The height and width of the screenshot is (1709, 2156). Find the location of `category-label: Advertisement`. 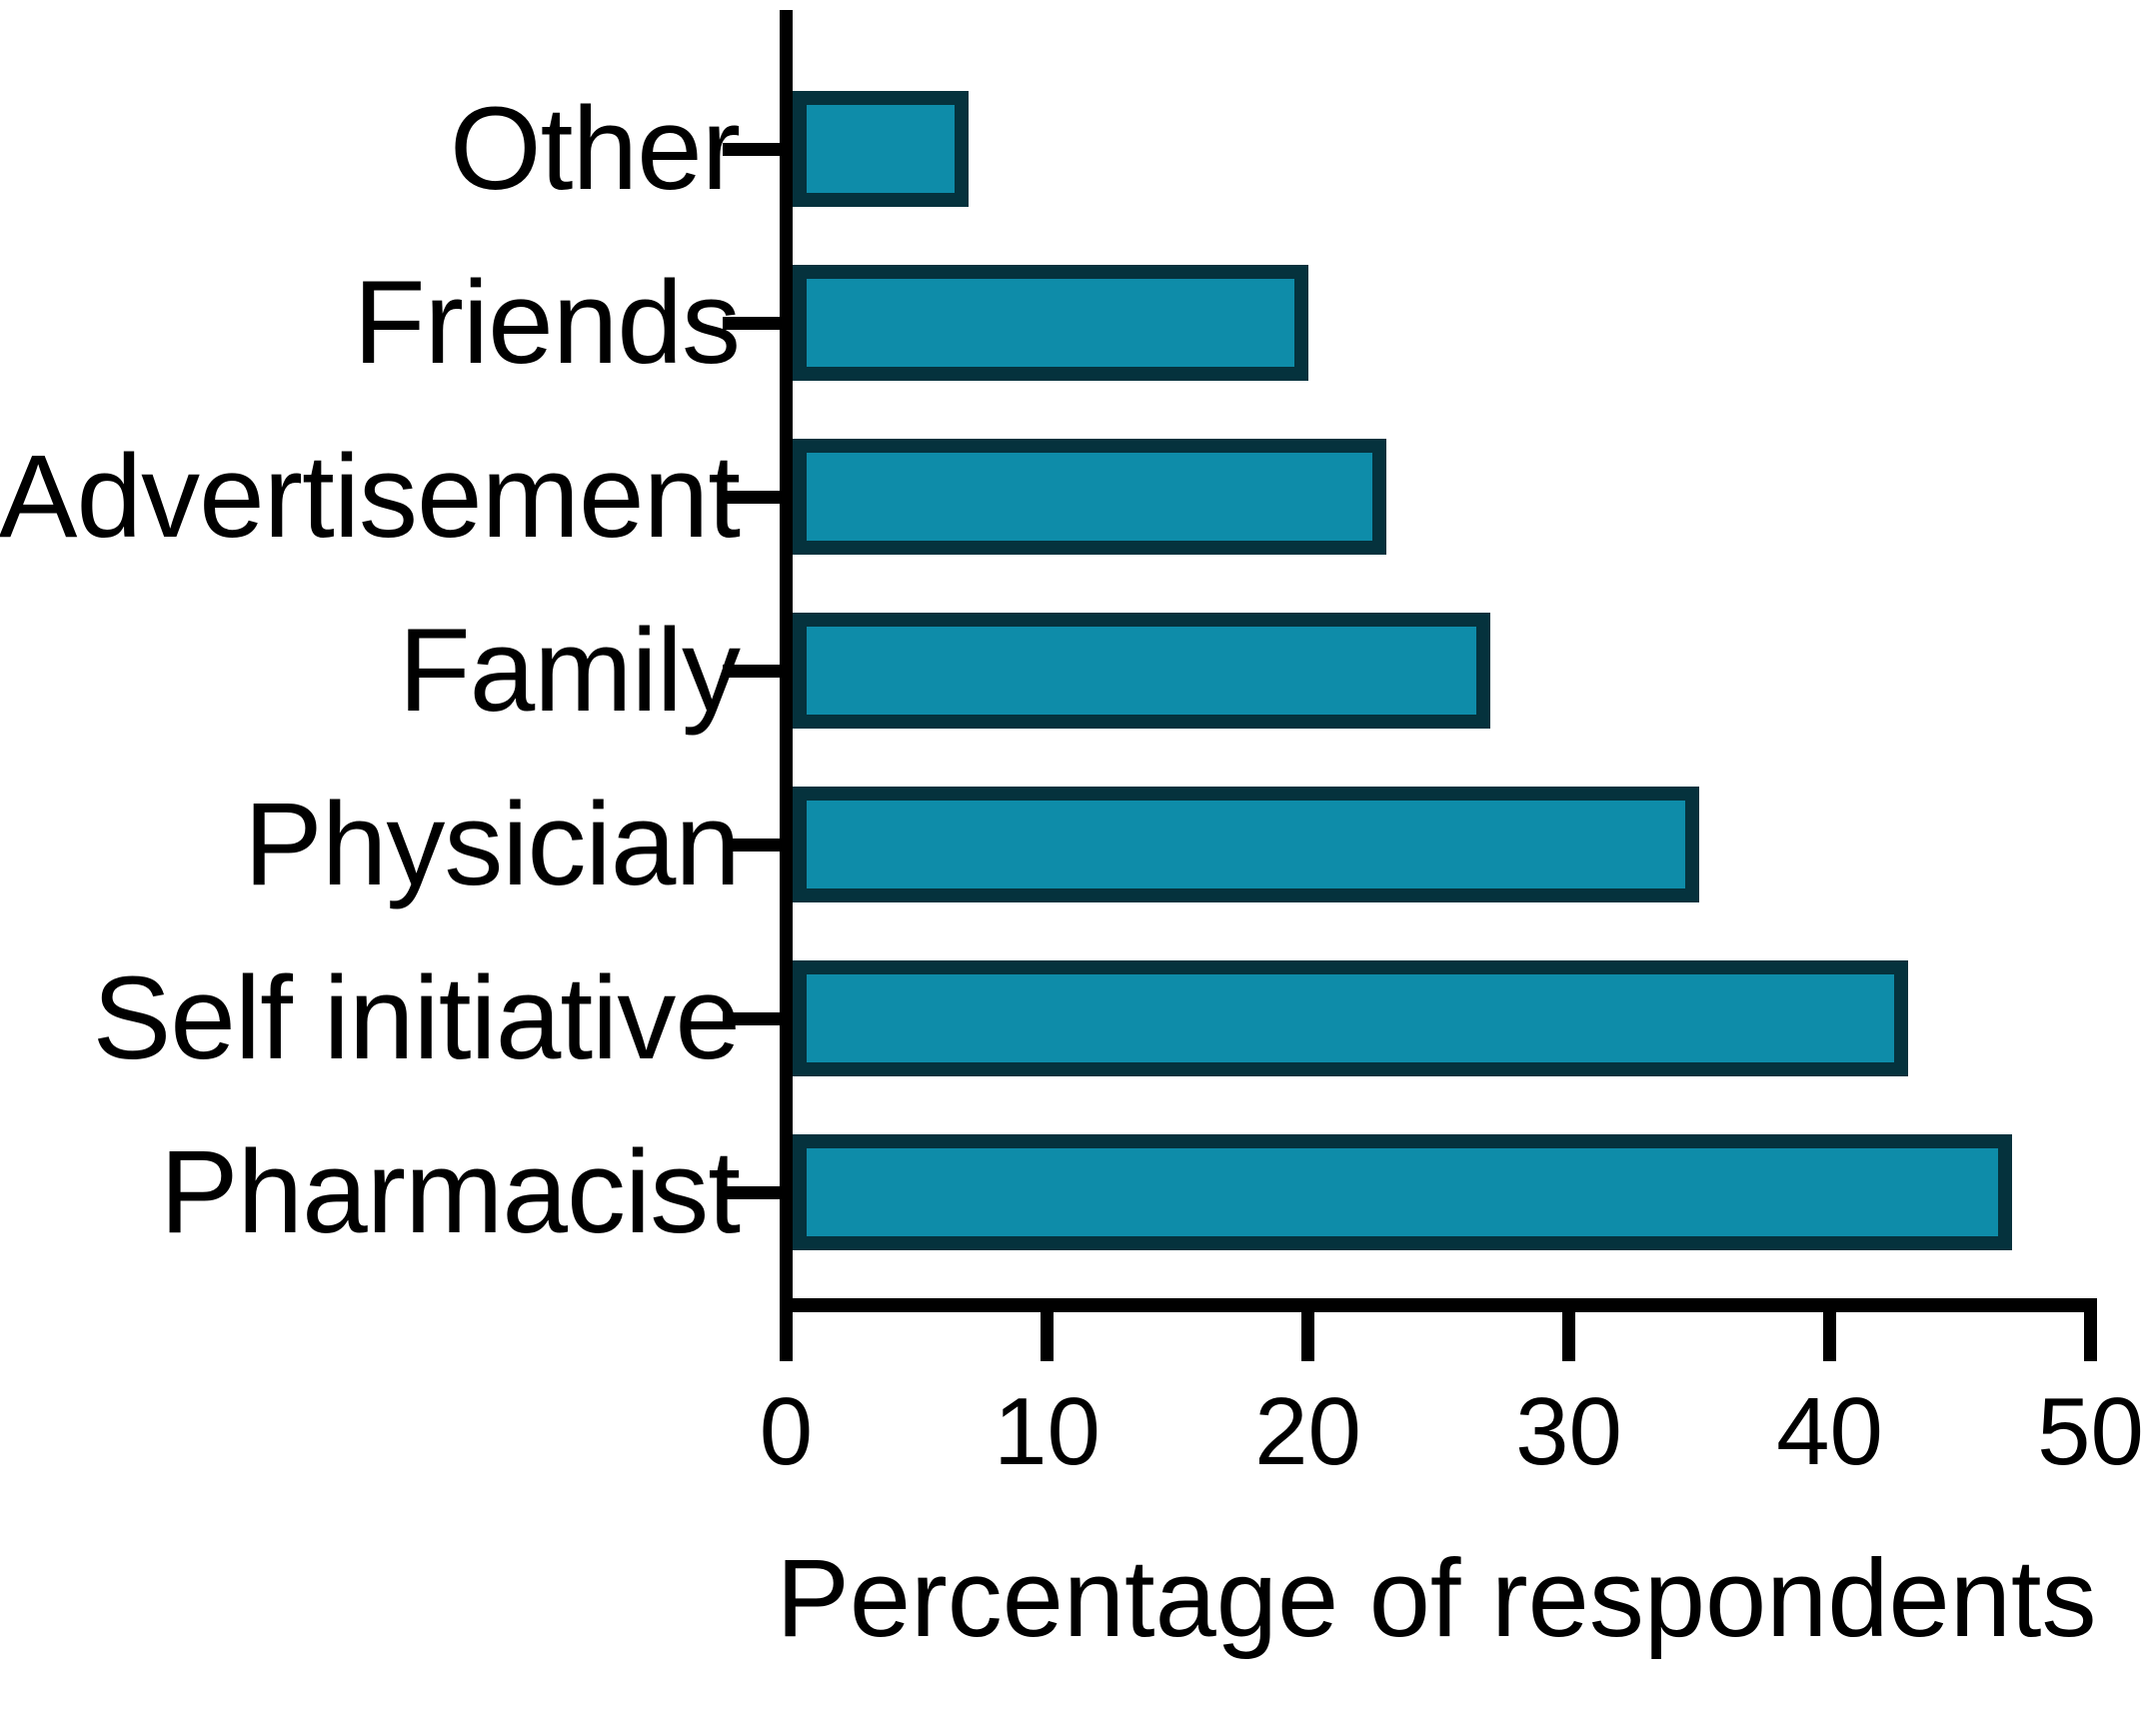

category-label: Advertisement is located at coordinates (370, 497).